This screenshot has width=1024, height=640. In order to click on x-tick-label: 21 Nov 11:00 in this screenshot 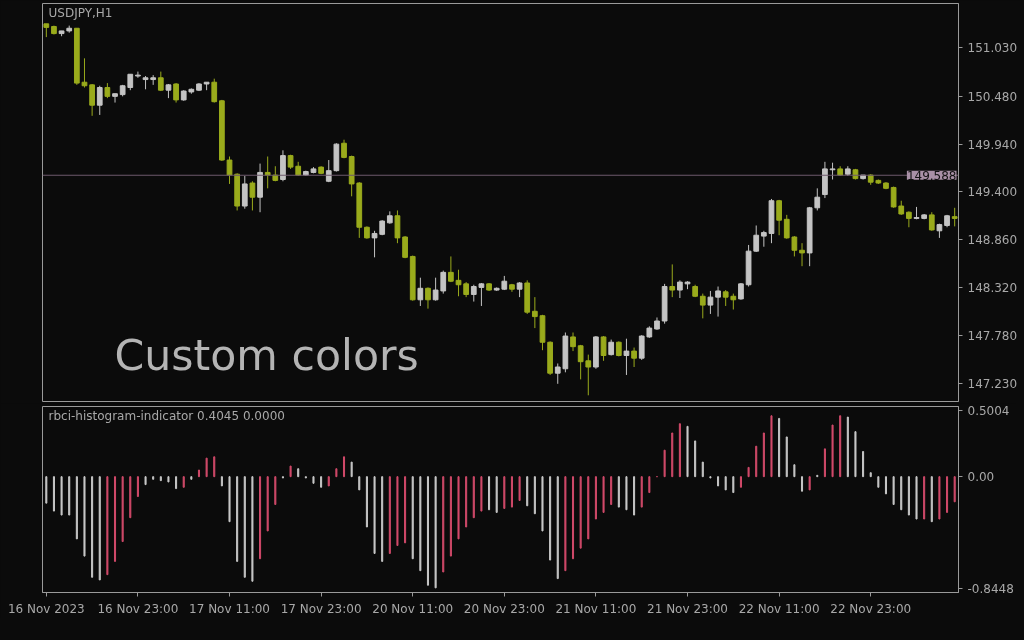, I will do `click(596, 608)`.